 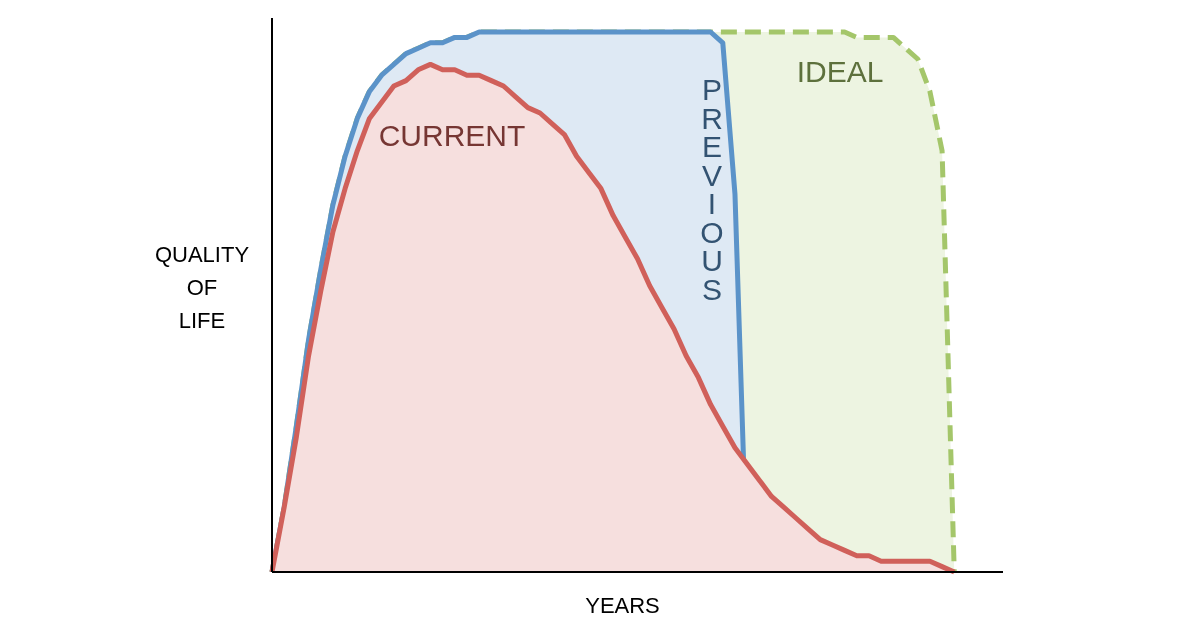 I want to click on x-axis-title: YEARS, so click(x=622, y=605).